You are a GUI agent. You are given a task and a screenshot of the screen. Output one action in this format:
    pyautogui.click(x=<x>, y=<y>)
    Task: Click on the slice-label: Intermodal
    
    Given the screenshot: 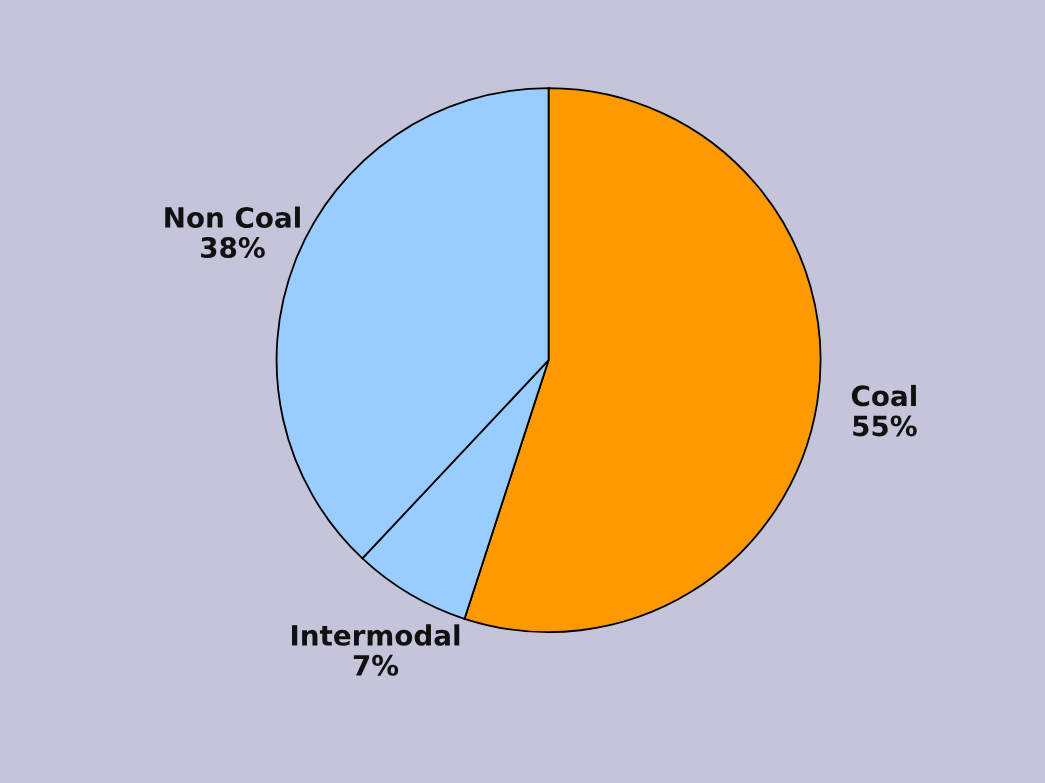 What is the action you would take?
    pyautogui.click(x=376, y=635)
    